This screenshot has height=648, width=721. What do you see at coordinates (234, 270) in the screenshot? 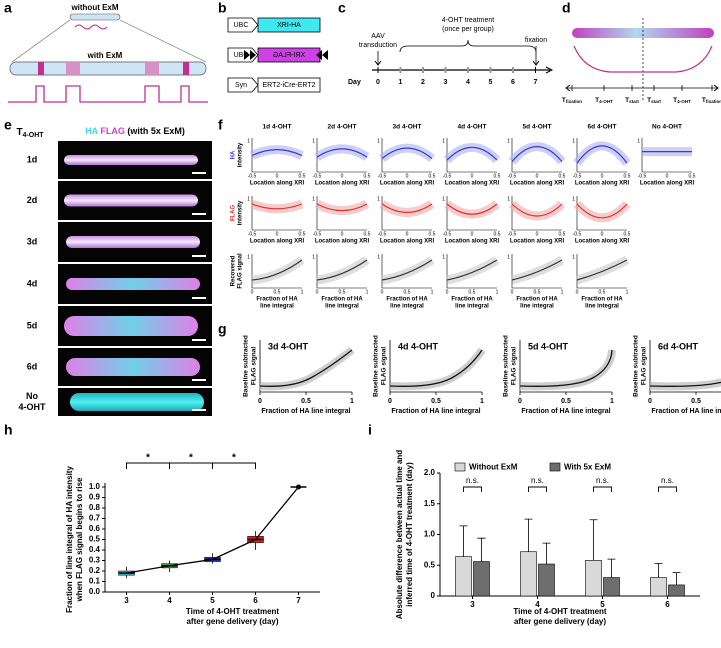
I see `label: Recovered` at bounding box center [234, 270].